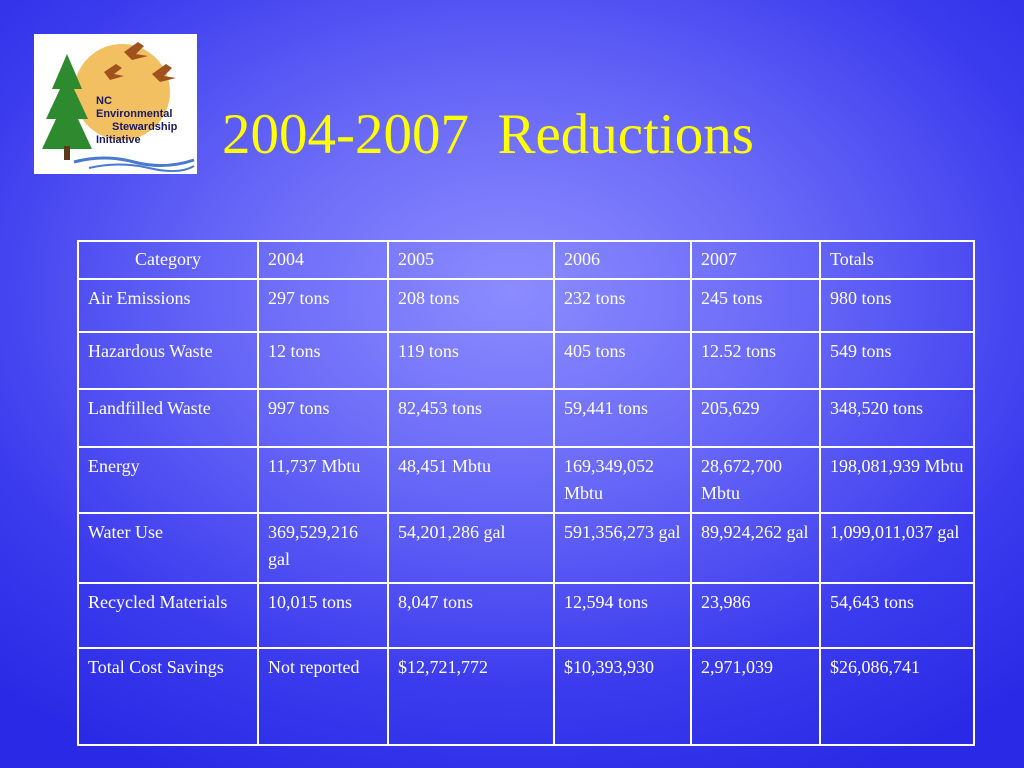  Describe the element at coordinates (168, 480) in the screenshot. I see `table-cell: Energy` at that location.